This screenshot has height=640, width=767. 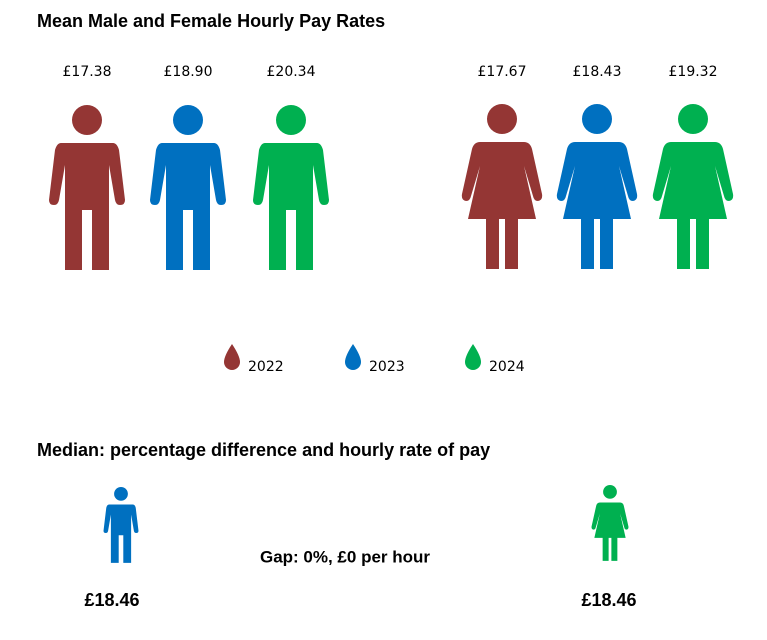 What do you see at coordinates (87, 72) in the screenshot?
I see `male-value: £17.38` at bounding box center [87, 72].